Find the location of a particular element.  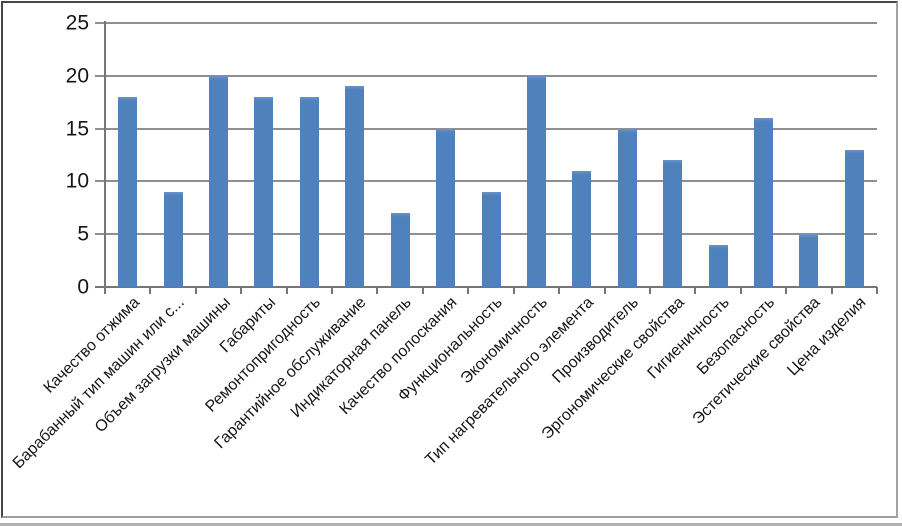

y-axis-tick-label: 25 is located at coordinates (77, 23).